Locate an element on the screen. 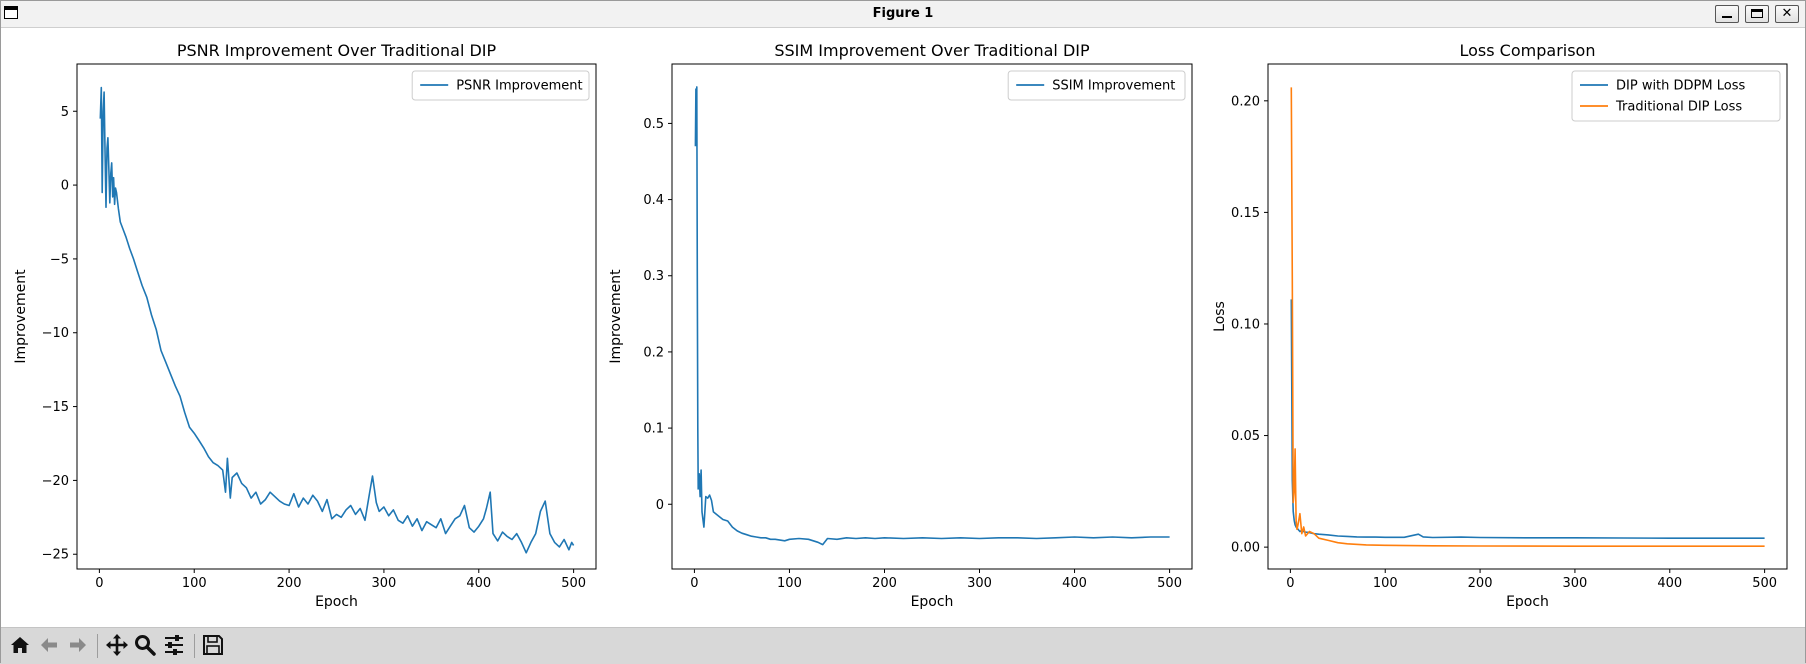  window-title: Figure 1 is located at coordinates (903, 13).